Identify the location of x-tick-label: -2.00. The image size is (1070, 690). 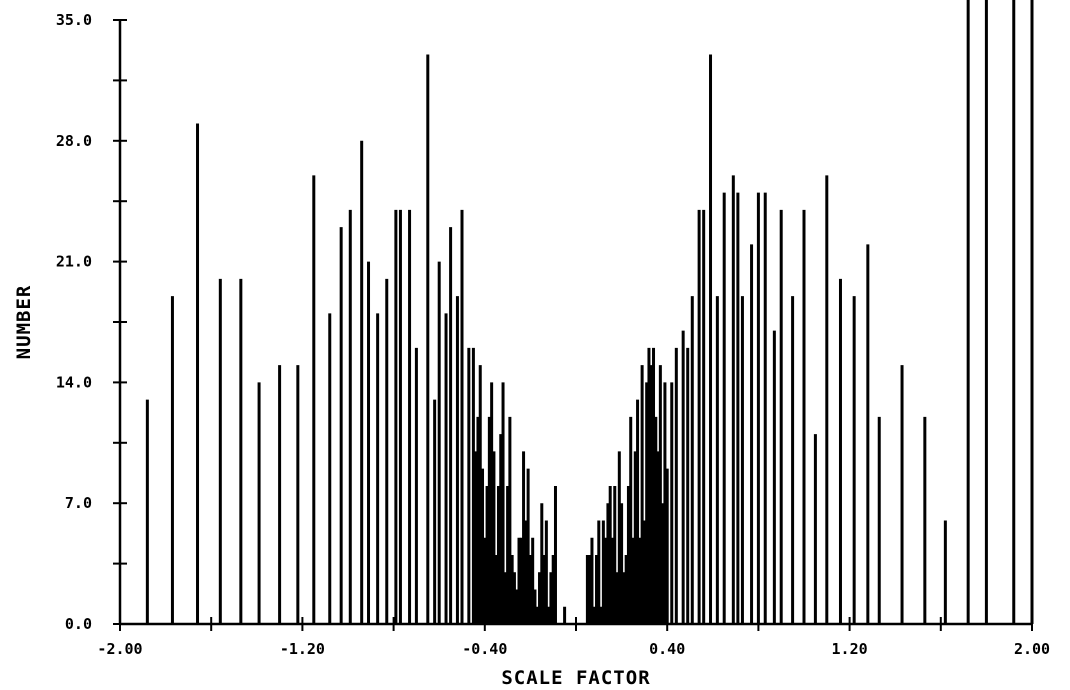
(119, 649).